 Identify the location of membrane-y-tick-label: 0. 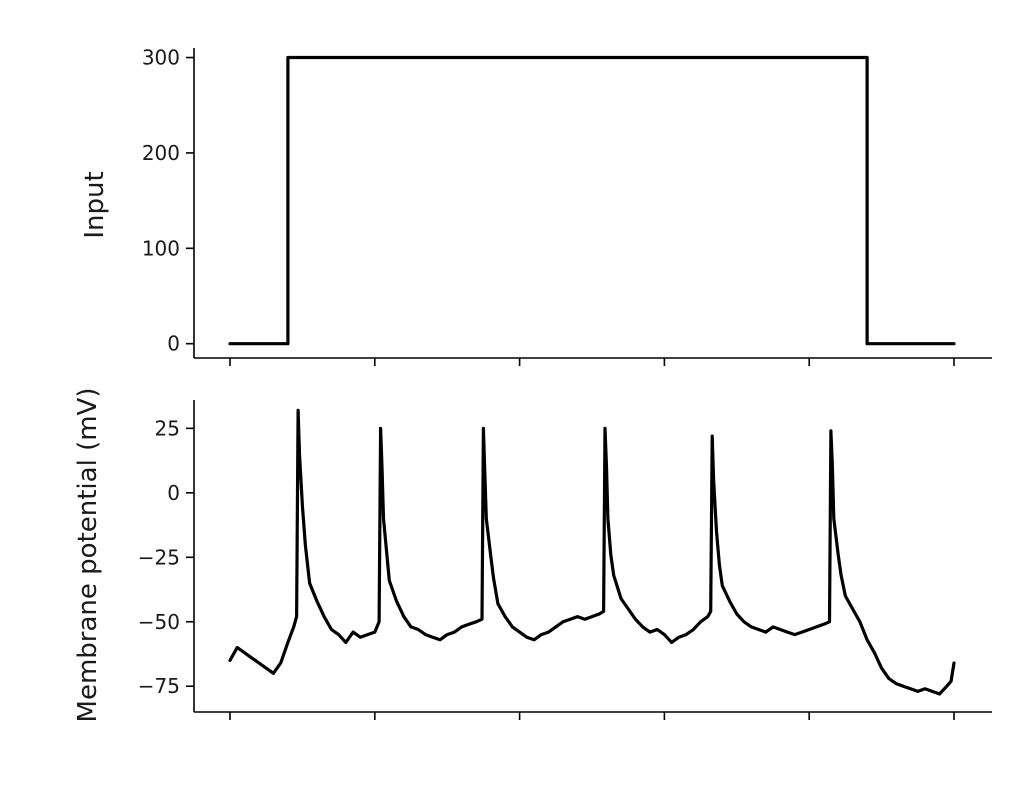
(173, 493).